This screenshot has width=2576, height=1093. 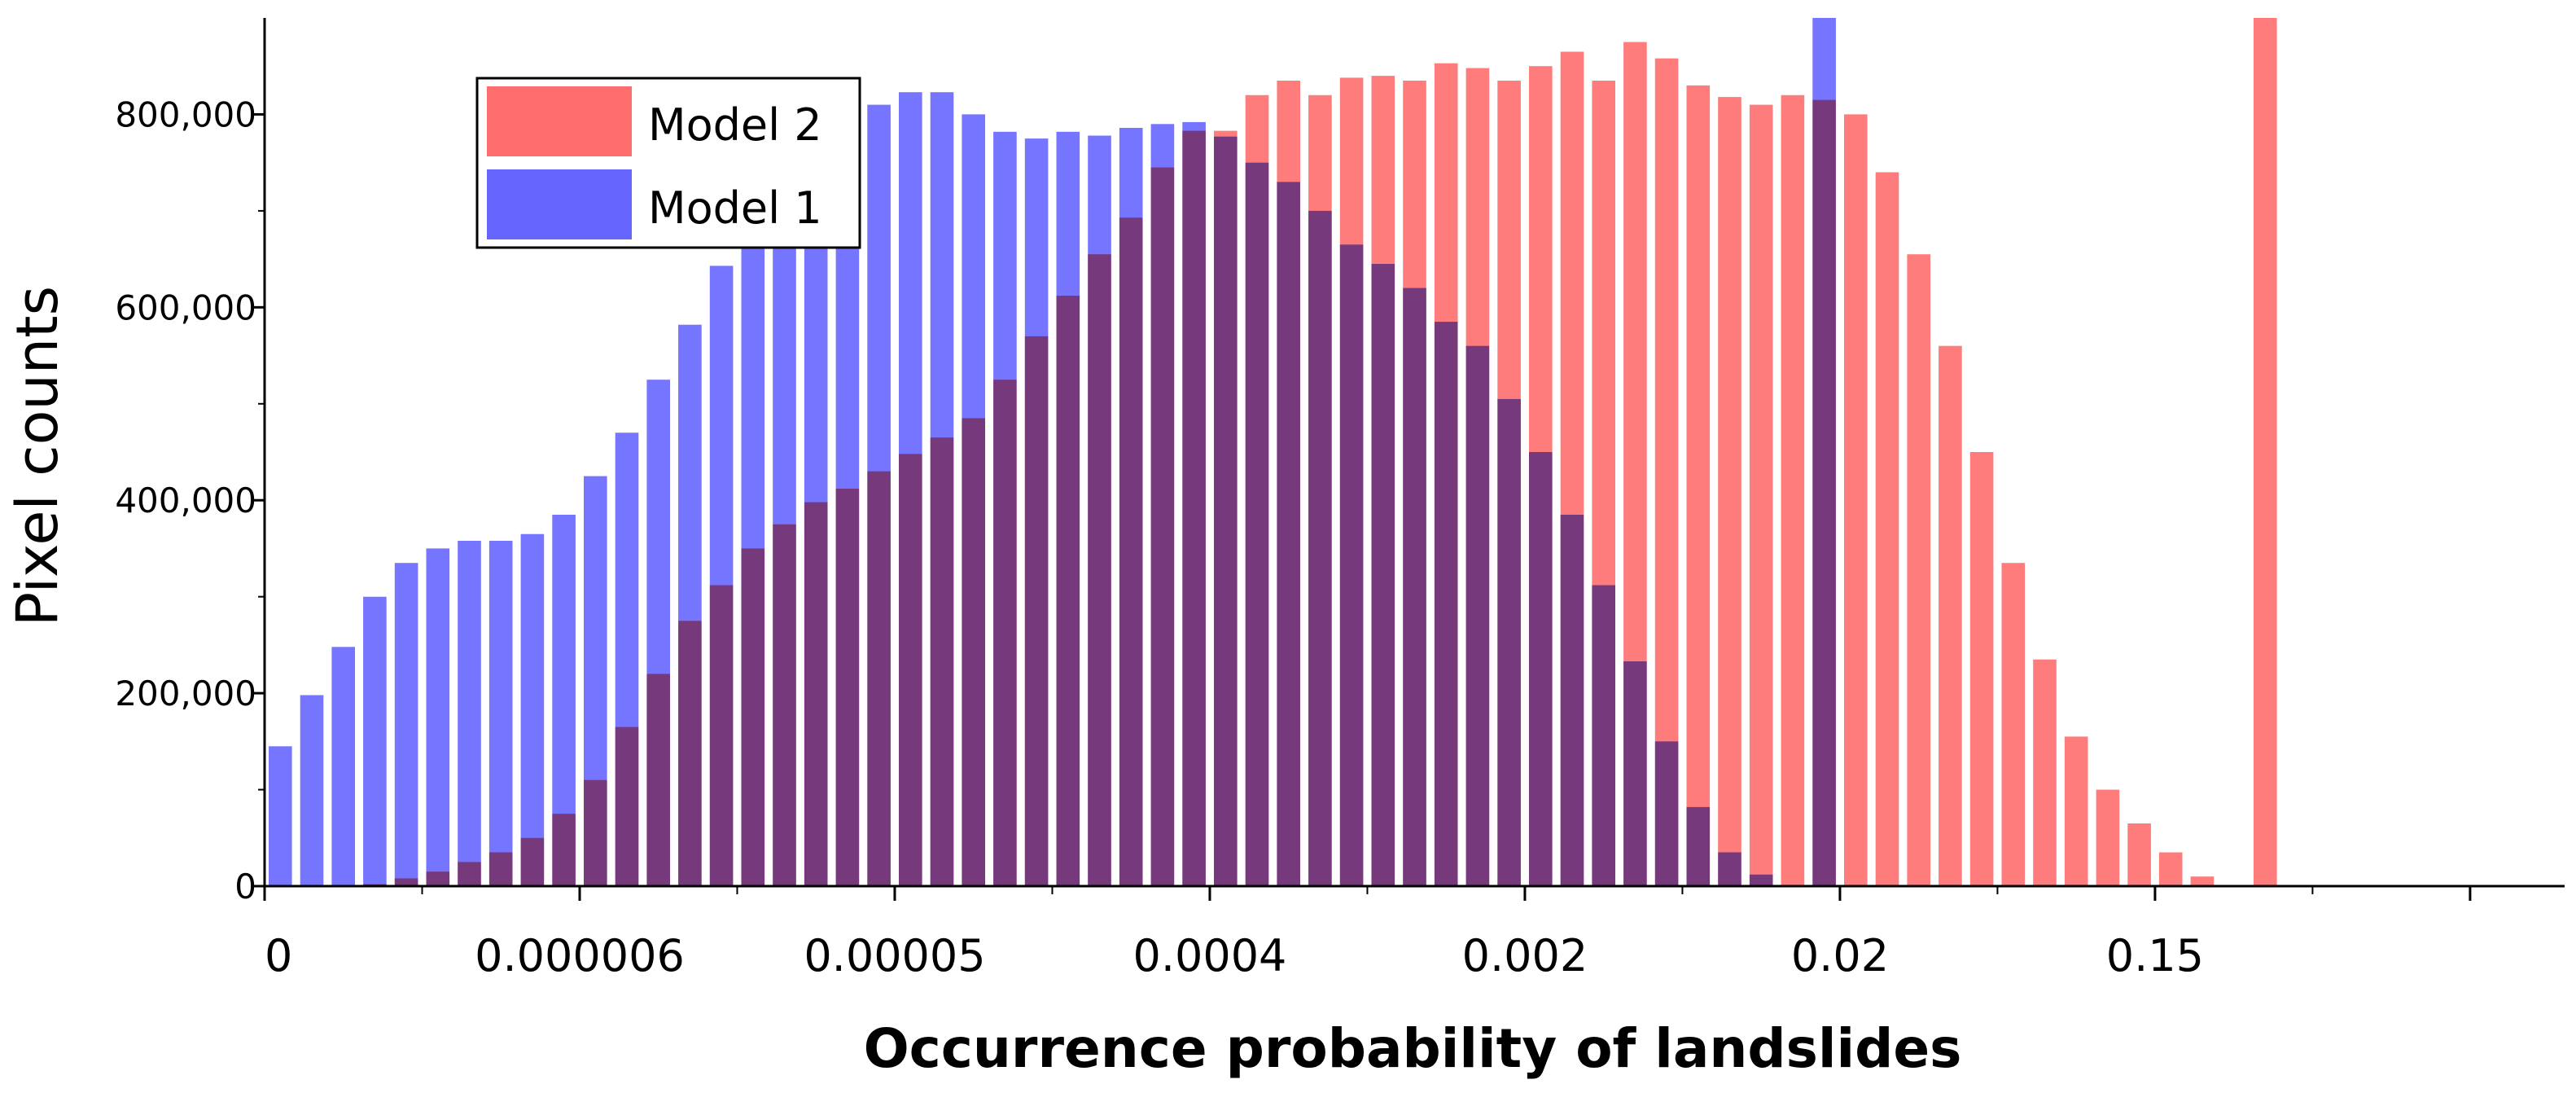 I want to click on x-tick-label: 0.02, so click(x=1840, y=955).